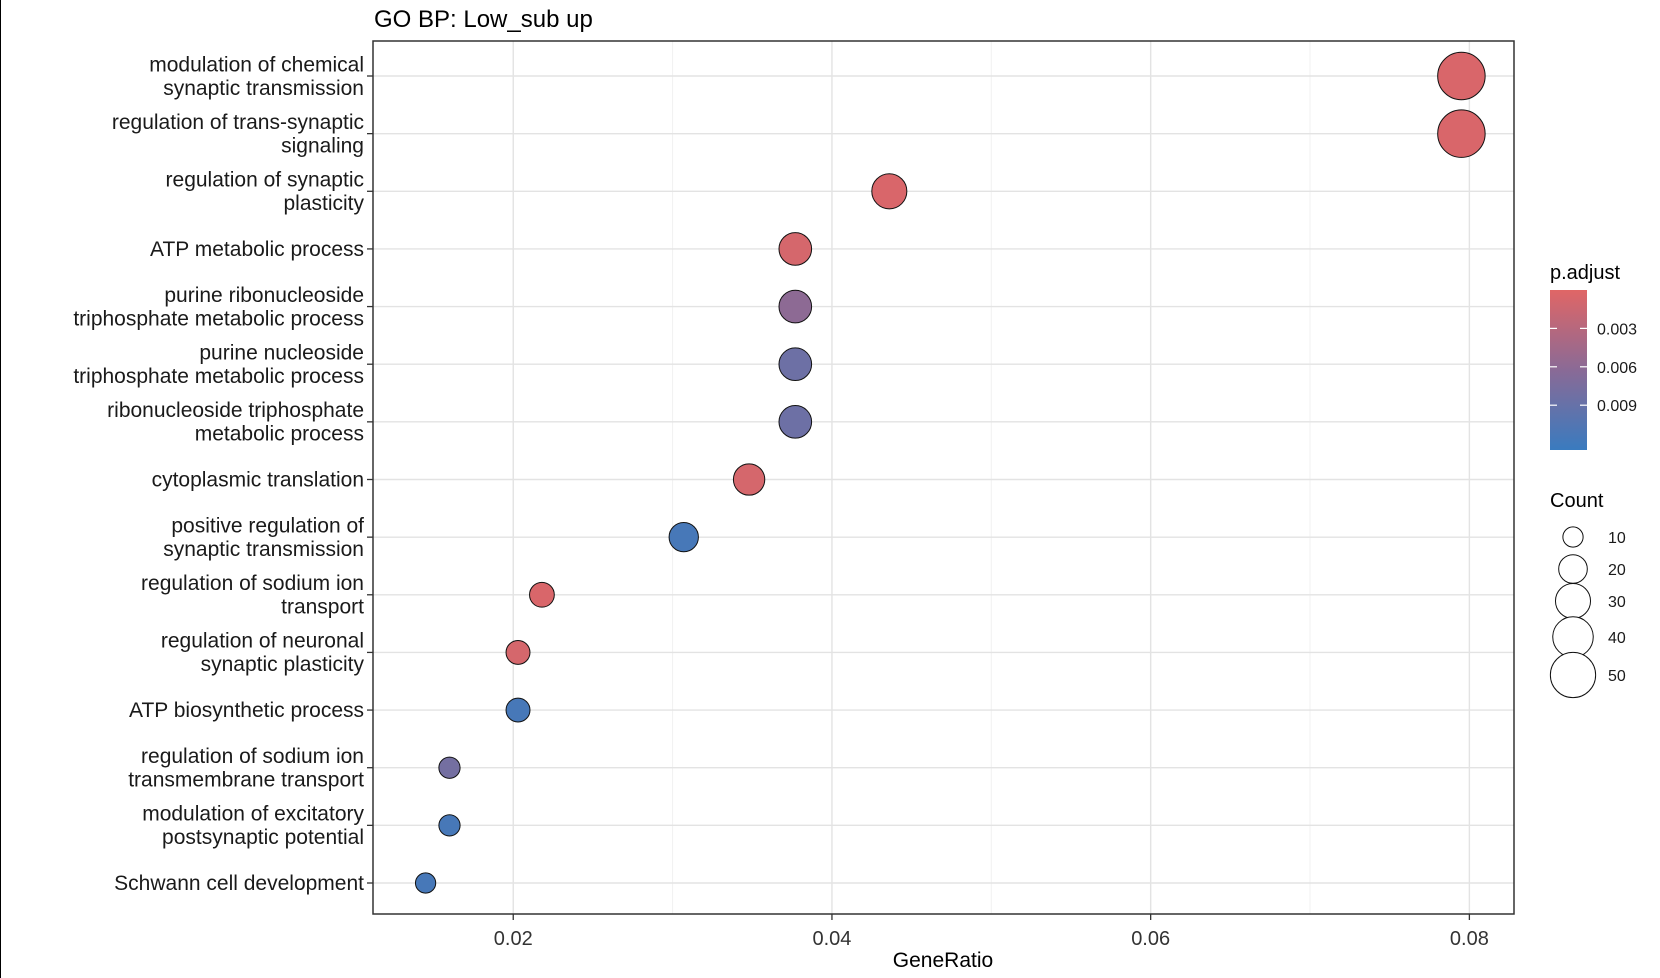 The image size is (1660, 978). Describe the element at coordinates (483, 19) in the screenshot. I see `chart-title: GO BP: Low_sub up` at that location.